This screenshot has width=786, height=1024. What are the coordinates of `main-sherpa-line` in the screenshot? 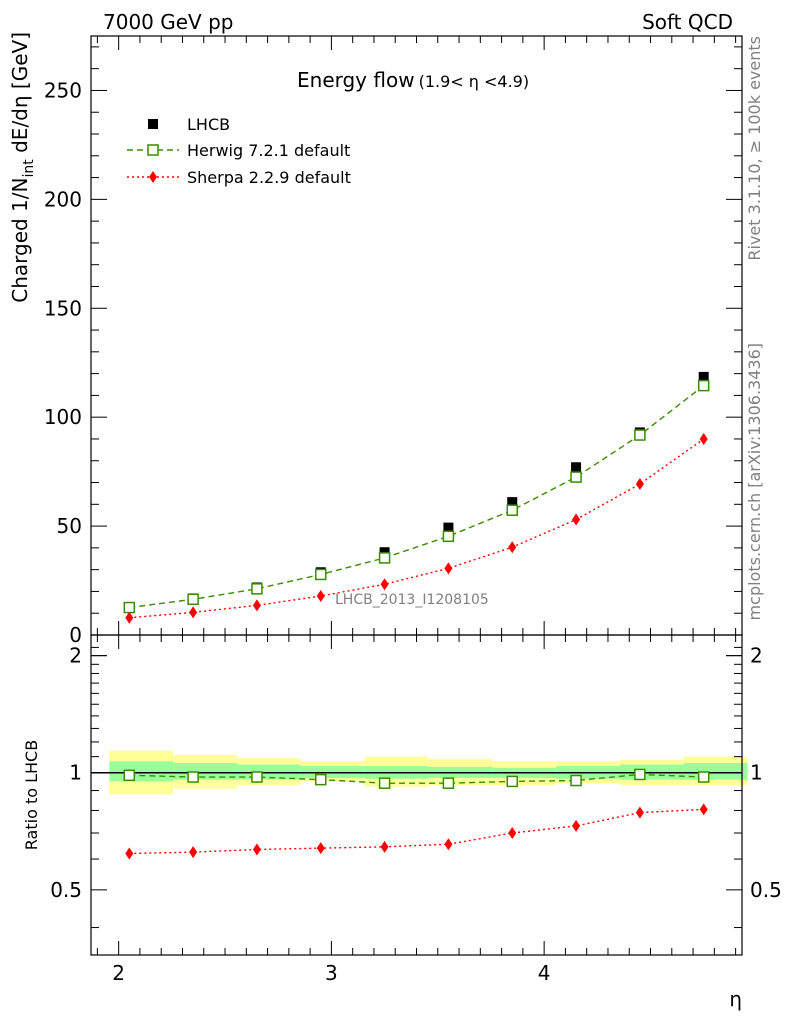 It's located at (417, 528).